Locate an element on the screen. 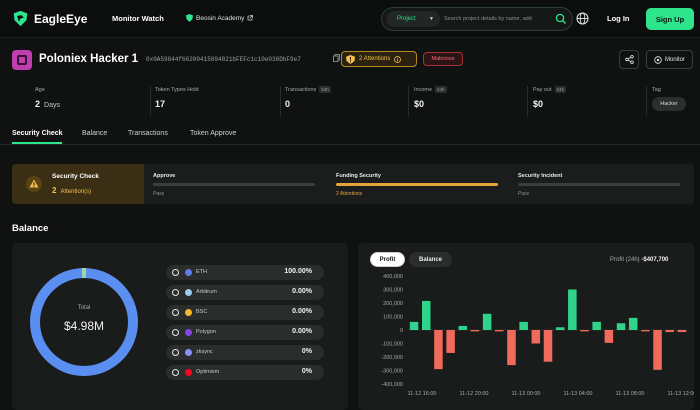  attention-badge: 2 Attentions is located at coordinates (379, 59).